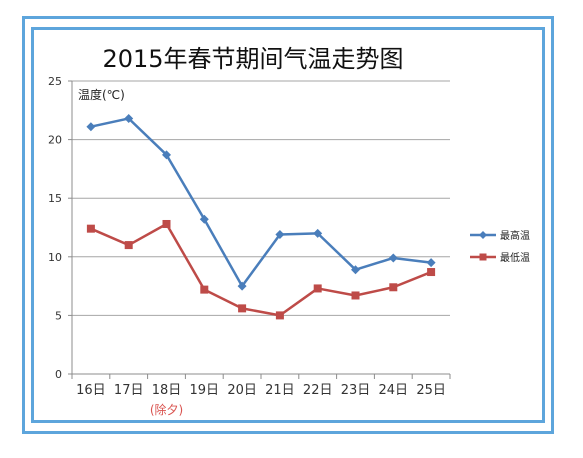 This screenshot has width=583, height=458. Describe the element at coordinates (91, 390) in the screenshot. I see `x-tick-label: 16日` at that location.